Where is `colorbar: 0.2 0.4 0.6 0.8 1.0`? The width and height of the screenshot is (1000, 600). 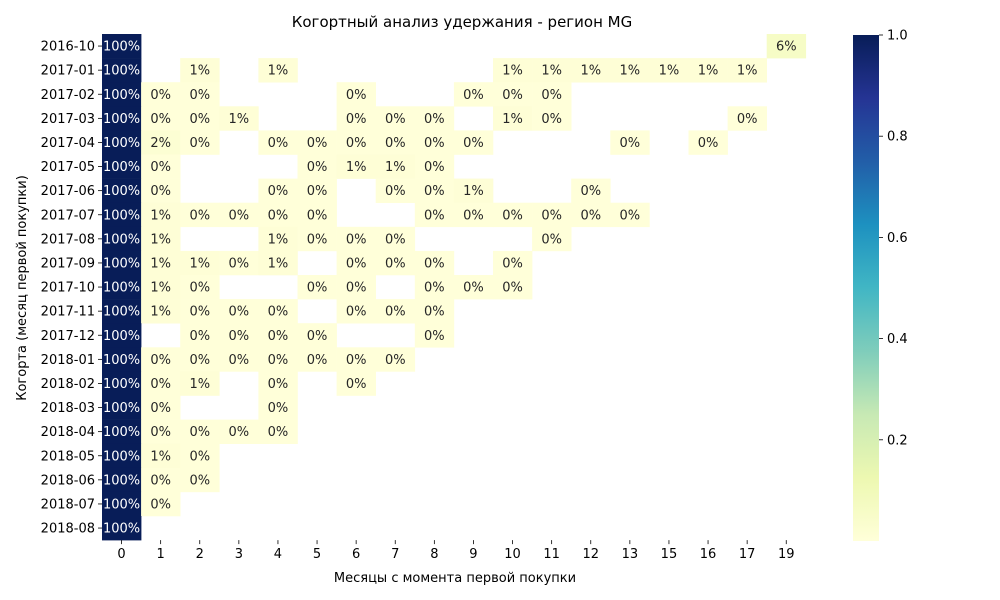 colorbar: 0.2 0.4 0.6 0.8 1.0 is located at coordinates (880, 285).